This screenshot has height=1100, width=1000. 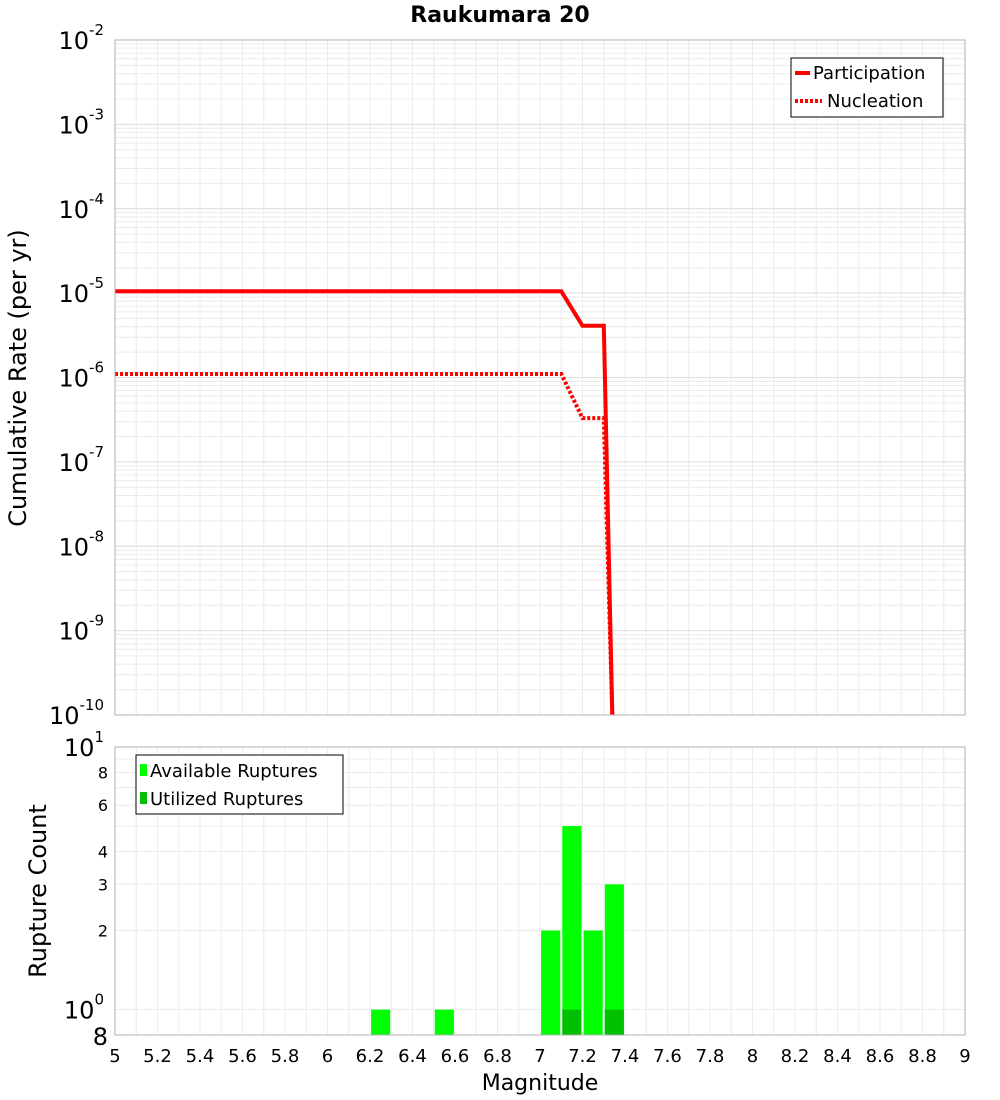 I want to click on count-y-axis-label: Rupture Count, so click(x=38, y=891).